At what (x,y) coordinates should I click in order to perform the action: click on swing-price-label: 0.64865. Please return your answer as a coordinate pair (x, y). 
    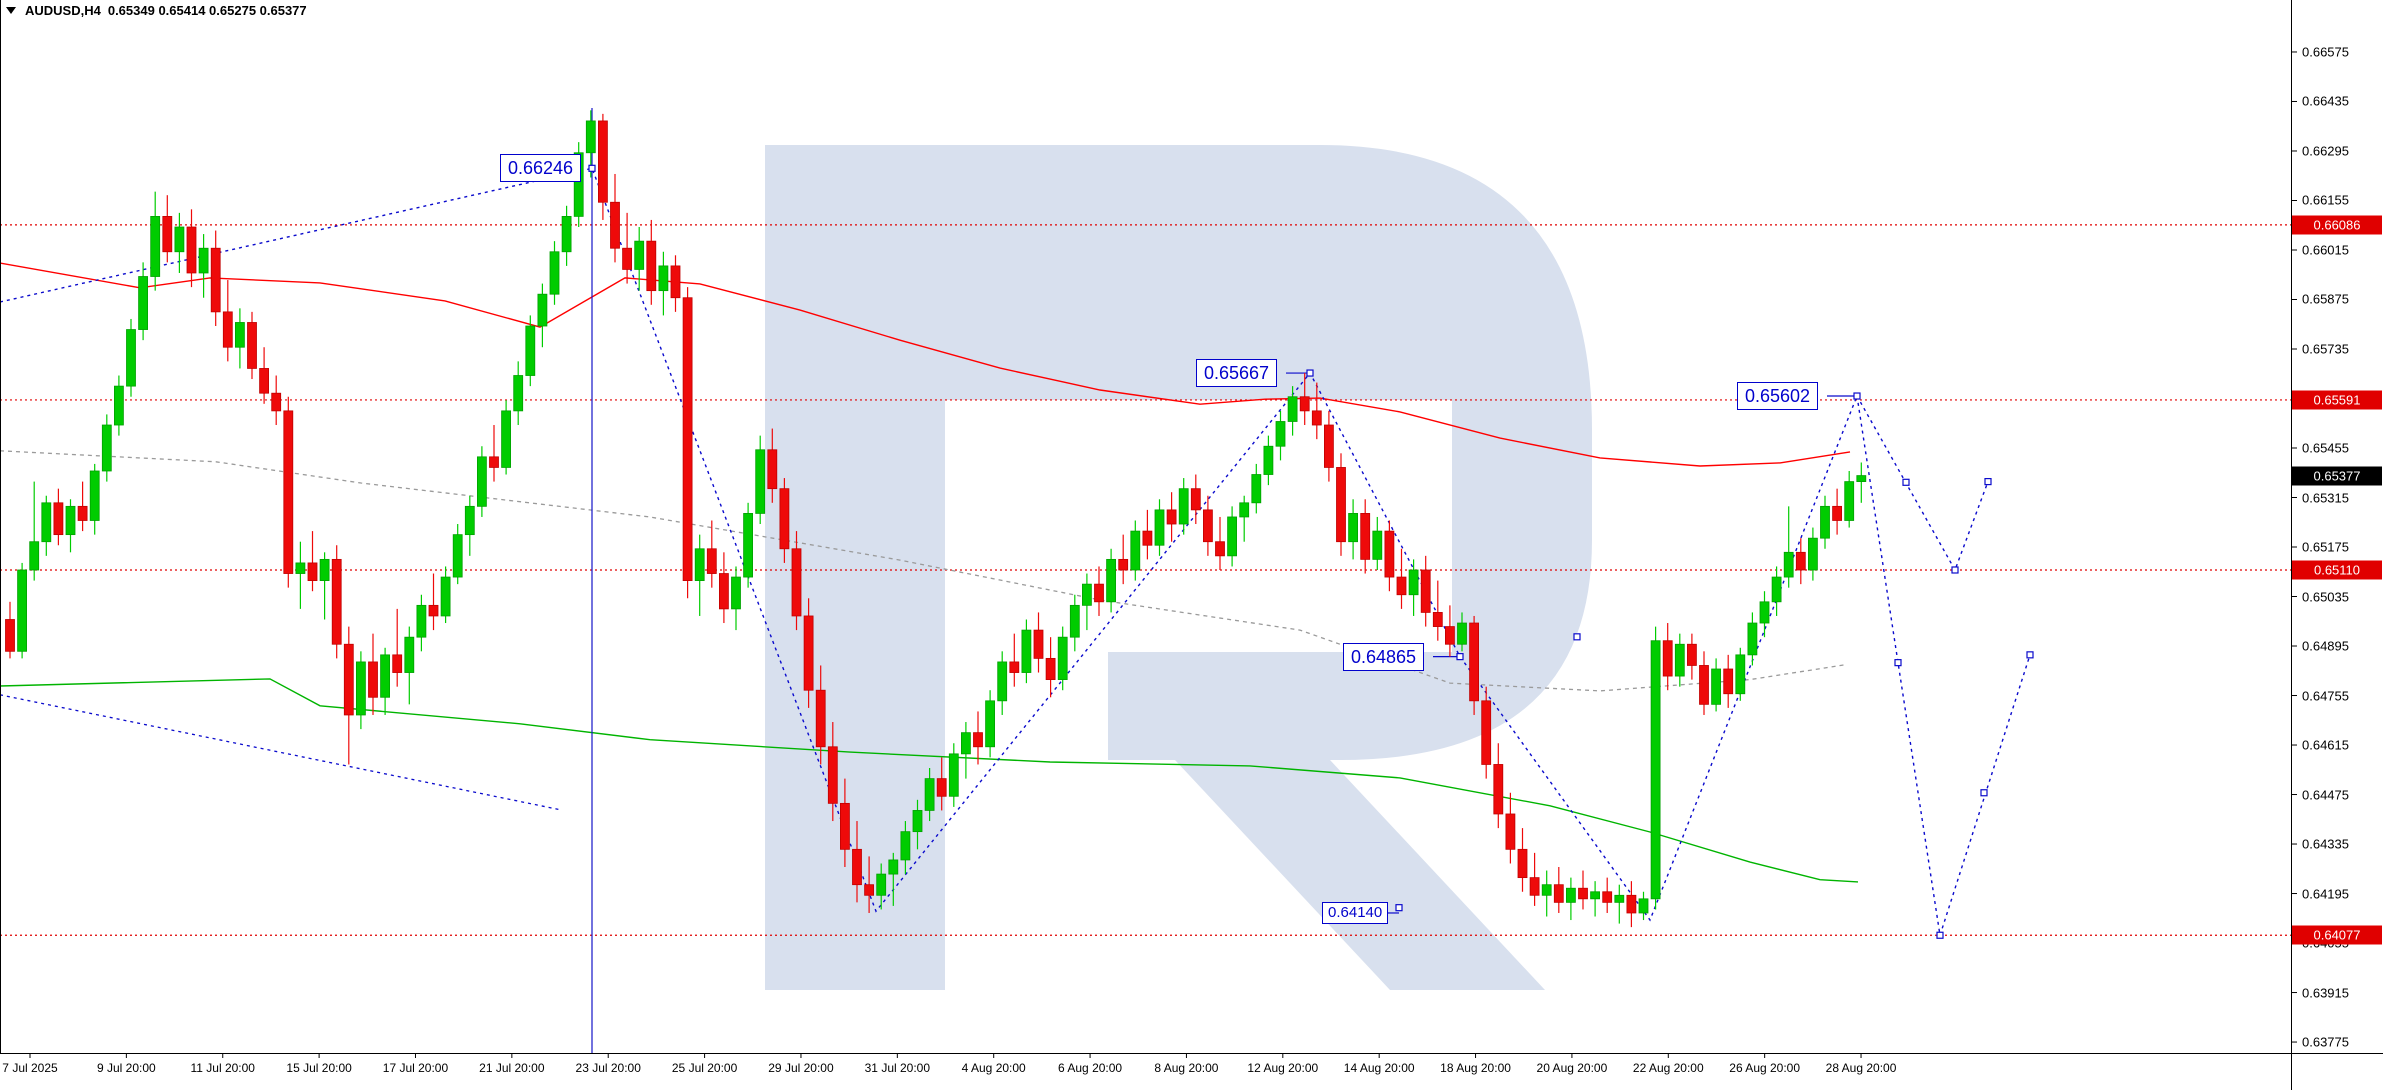
    Looking at the image, I should click on (1384, 656).